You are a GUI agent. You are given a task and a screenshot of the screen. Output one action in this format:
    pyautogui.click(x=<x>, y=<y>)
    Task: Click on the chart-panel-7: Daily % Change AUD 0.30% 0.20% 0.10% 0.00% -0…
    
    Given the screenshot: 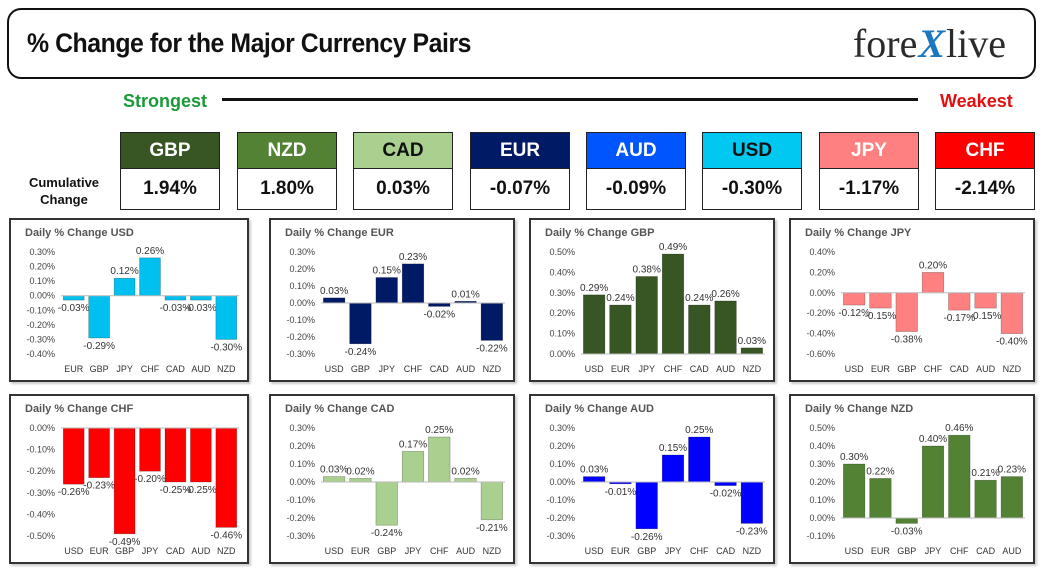 What is the action you would take?
    pyautogui.click(x=652, y=479)
    